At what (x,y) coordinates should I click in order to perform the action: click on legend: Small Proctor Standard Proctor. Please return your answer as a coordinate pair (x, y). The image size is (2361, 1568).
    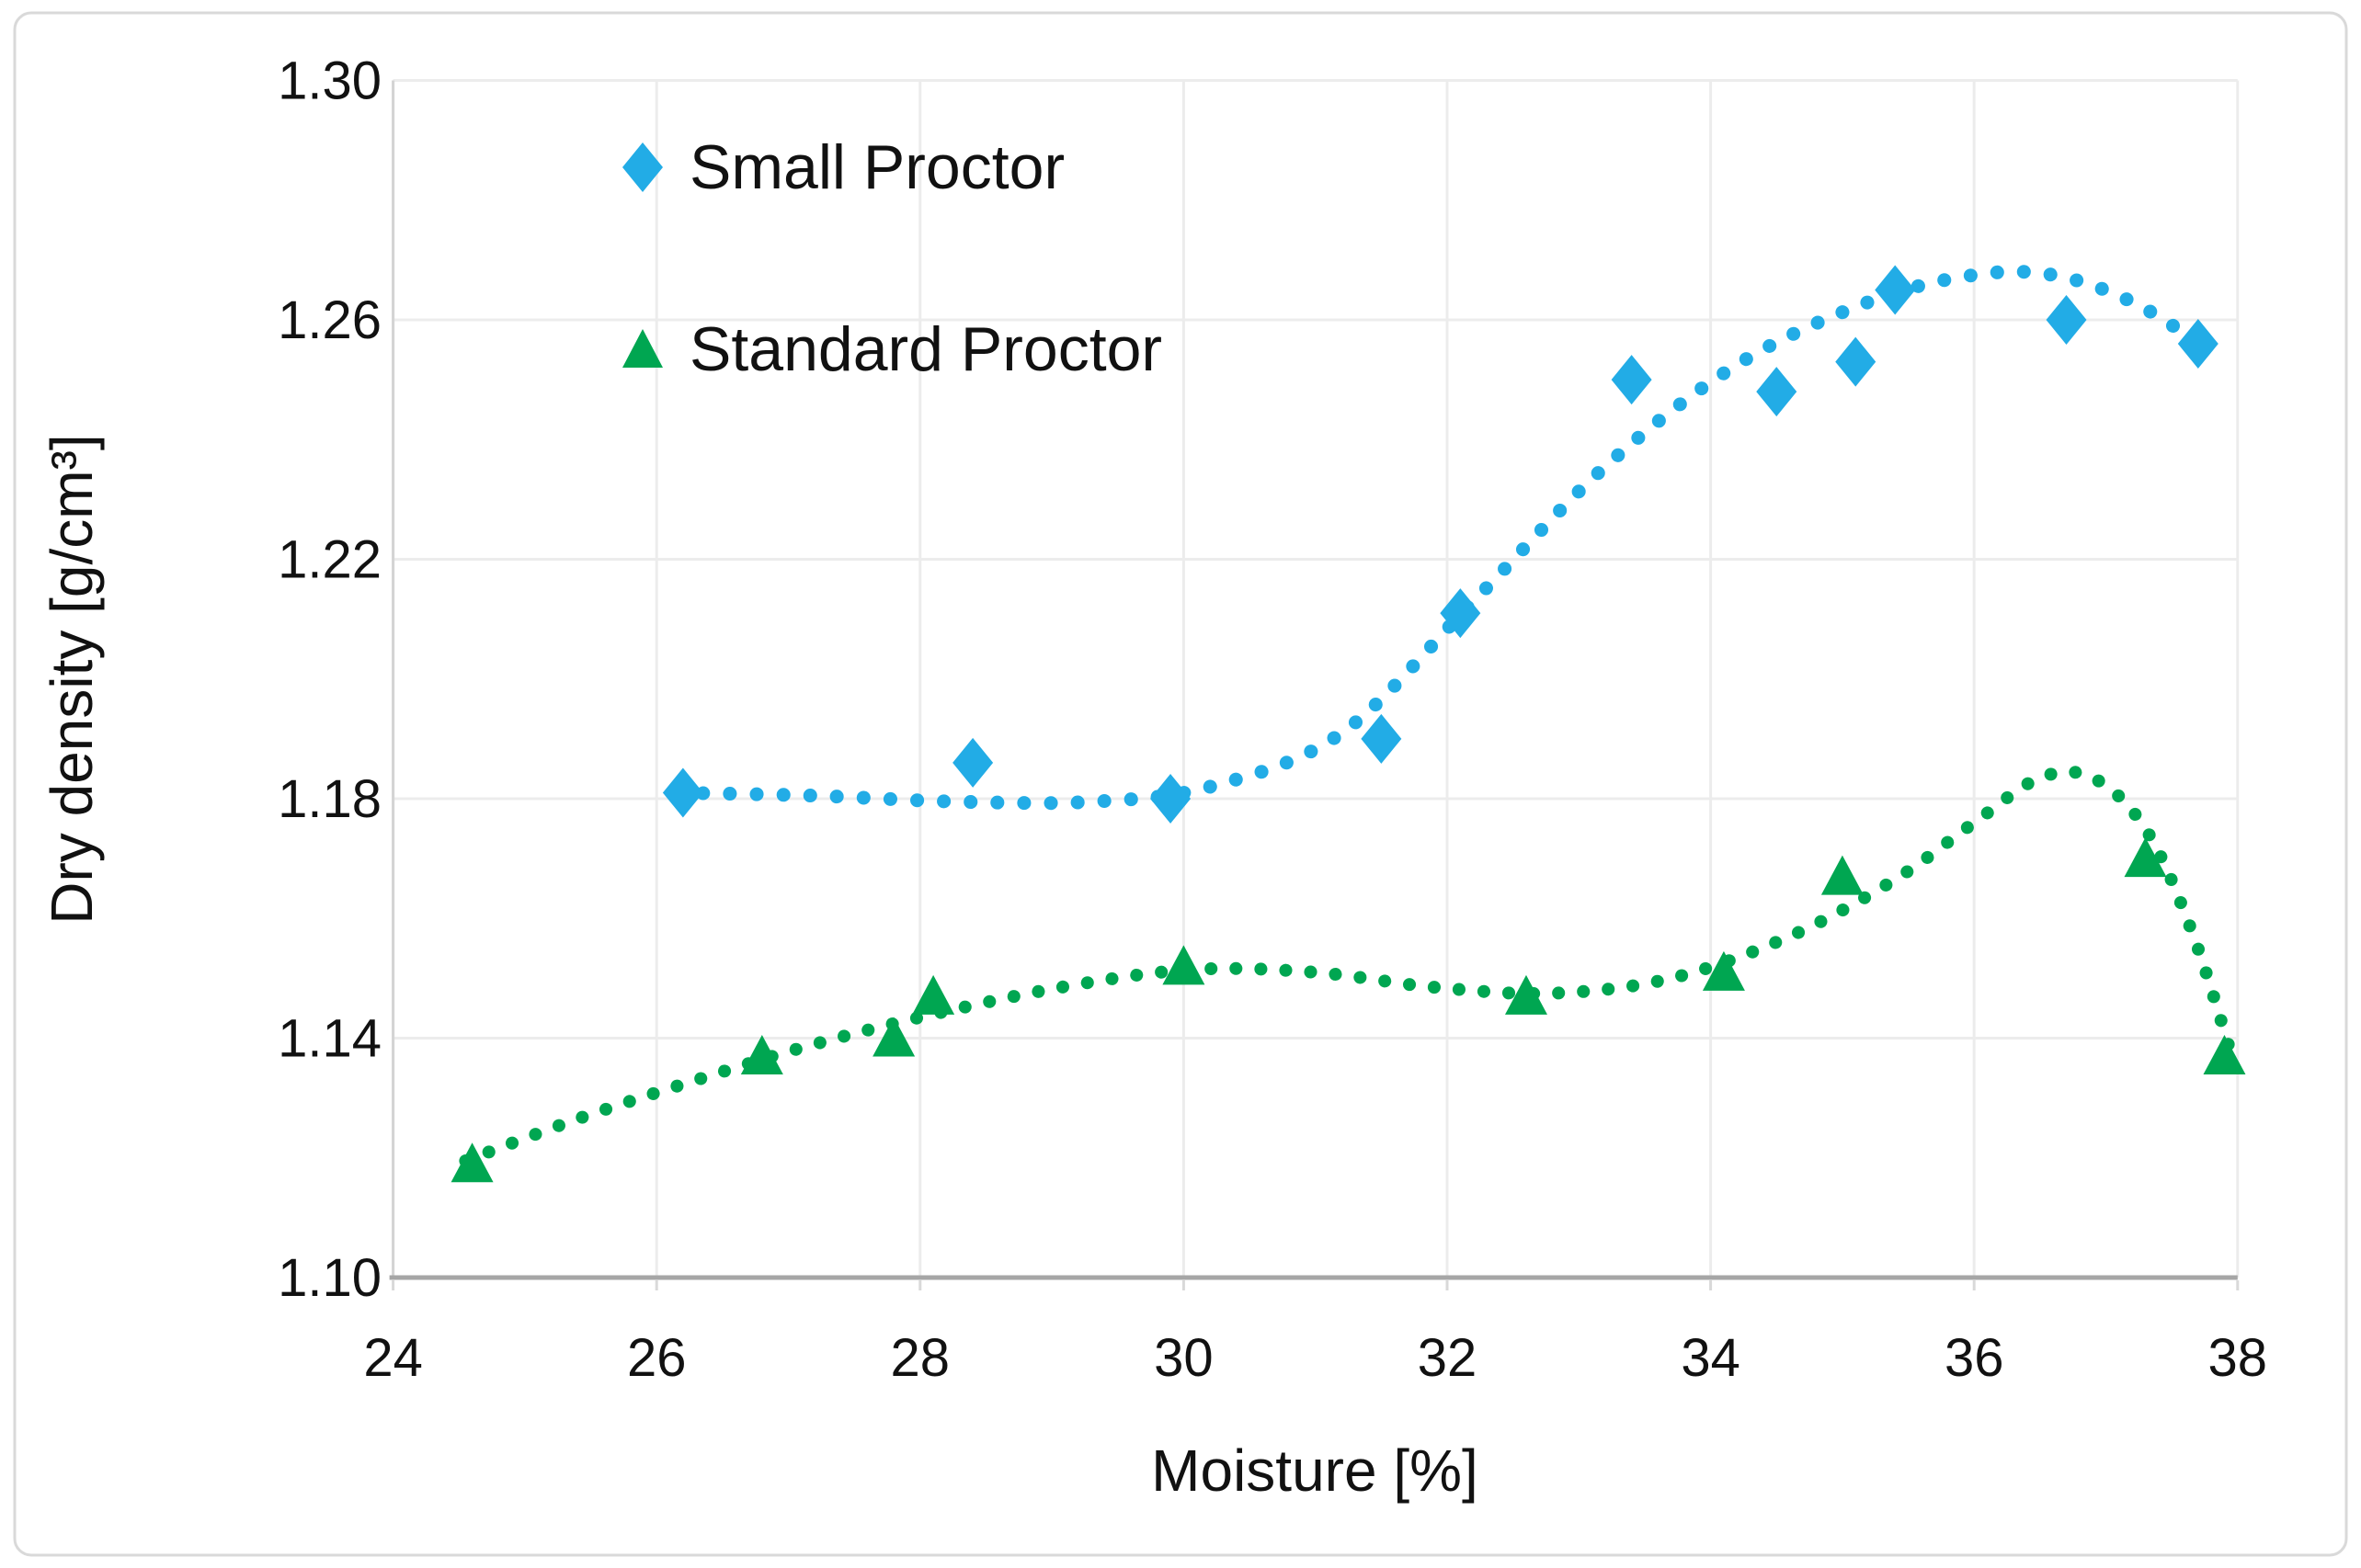
    Looking at the image, I should click on (892, 258).